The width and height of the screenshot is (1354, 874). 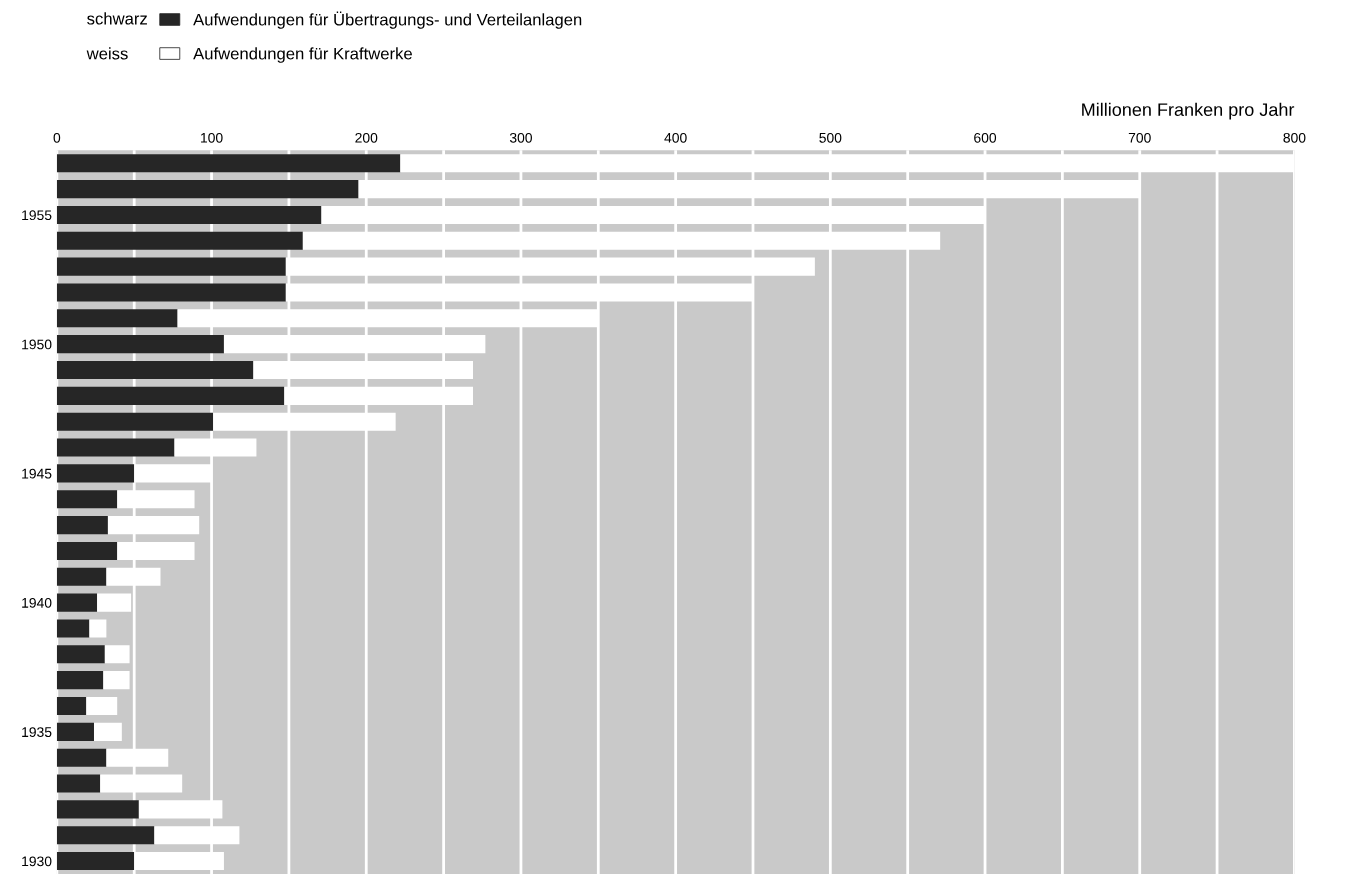 I want to click on x-tick-label: 300, so click(x=520, y=137).